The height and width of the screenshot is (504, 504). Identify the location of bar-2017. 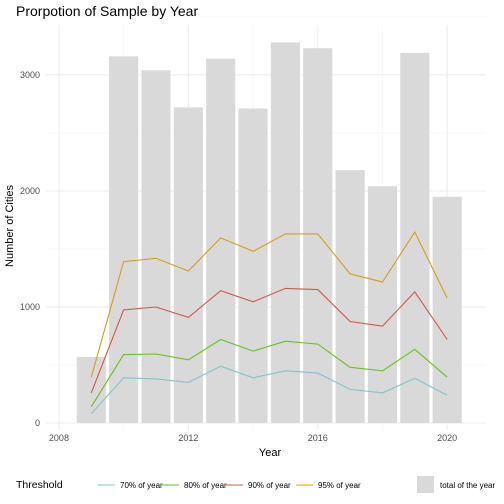
(350, 297).